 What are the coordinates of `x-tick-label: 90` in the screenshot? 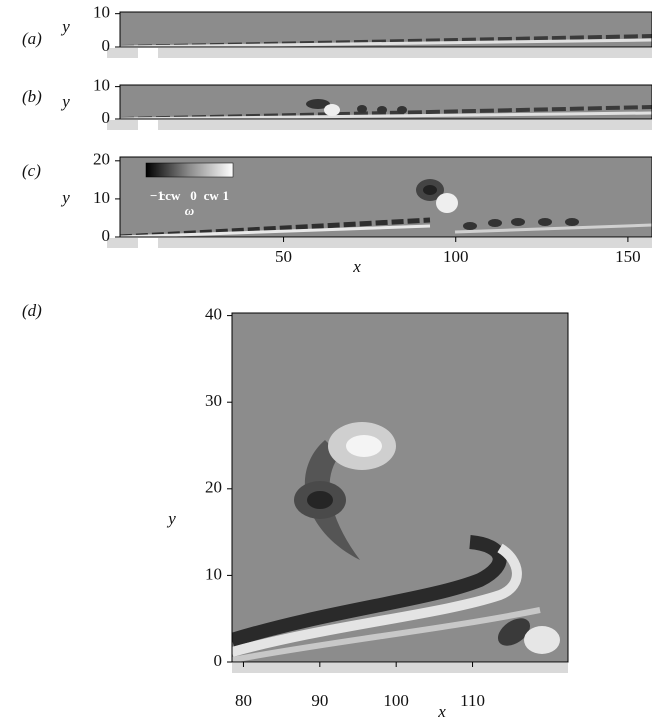 It's located at (319, 700).